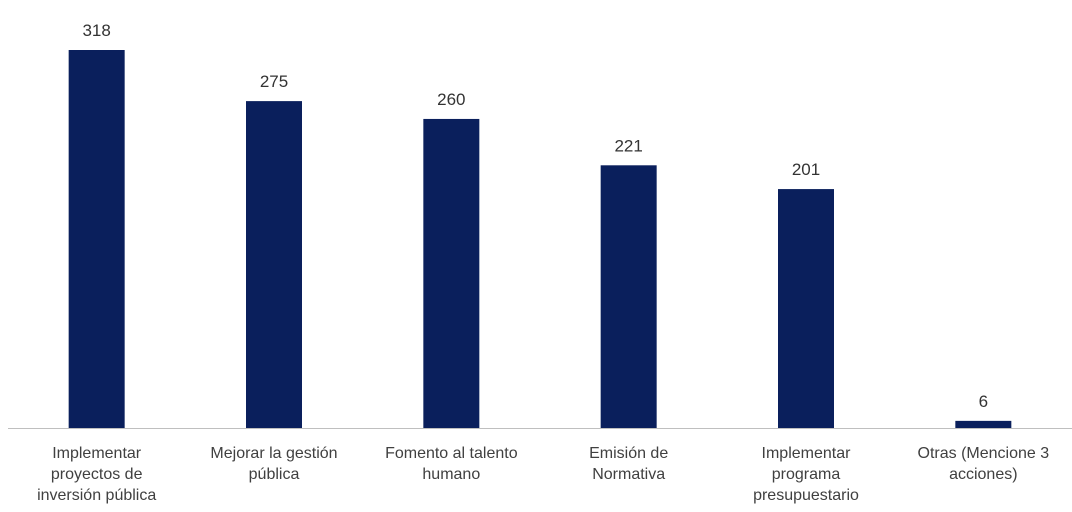  Describe the element at coordinates (274, 474) in the screenshot. I see `category-label-line: pública` at that location.